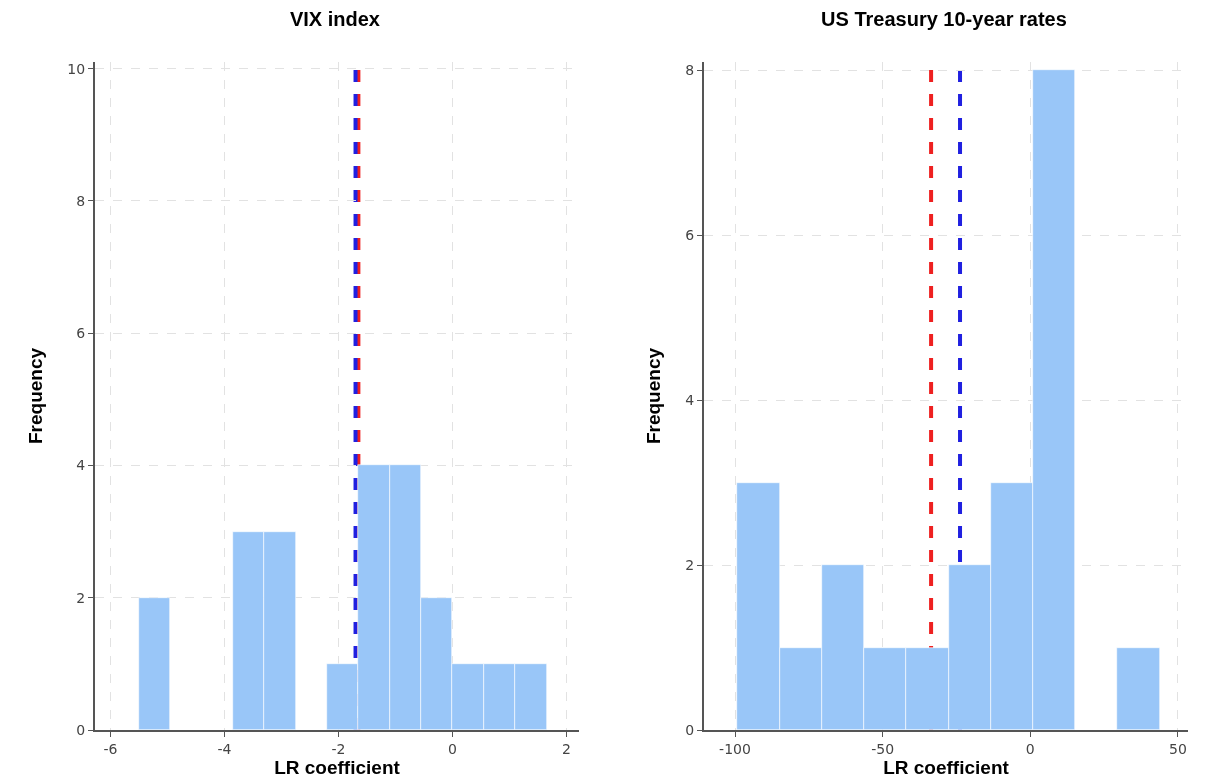 The height and width of the screenshot is (780, 1218). What do you see at coordinates (1178, 748) in the screenshot?
I see `x-tick-label: 50` at bounding box center [1178, 748].